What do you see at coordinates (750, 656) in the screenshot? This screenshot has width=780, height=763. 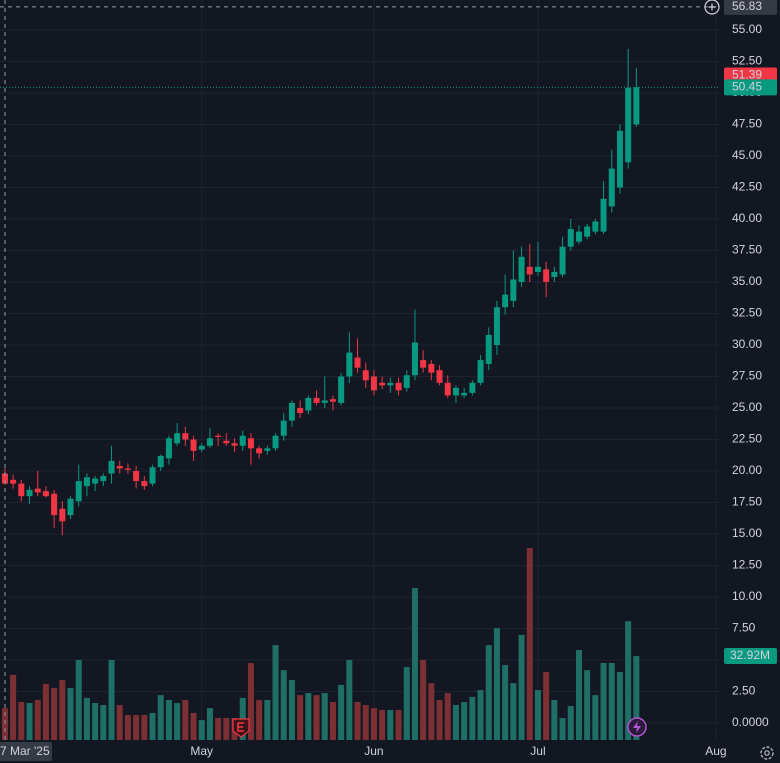 I see `volume-label-box` at bounding box center [750, 656].